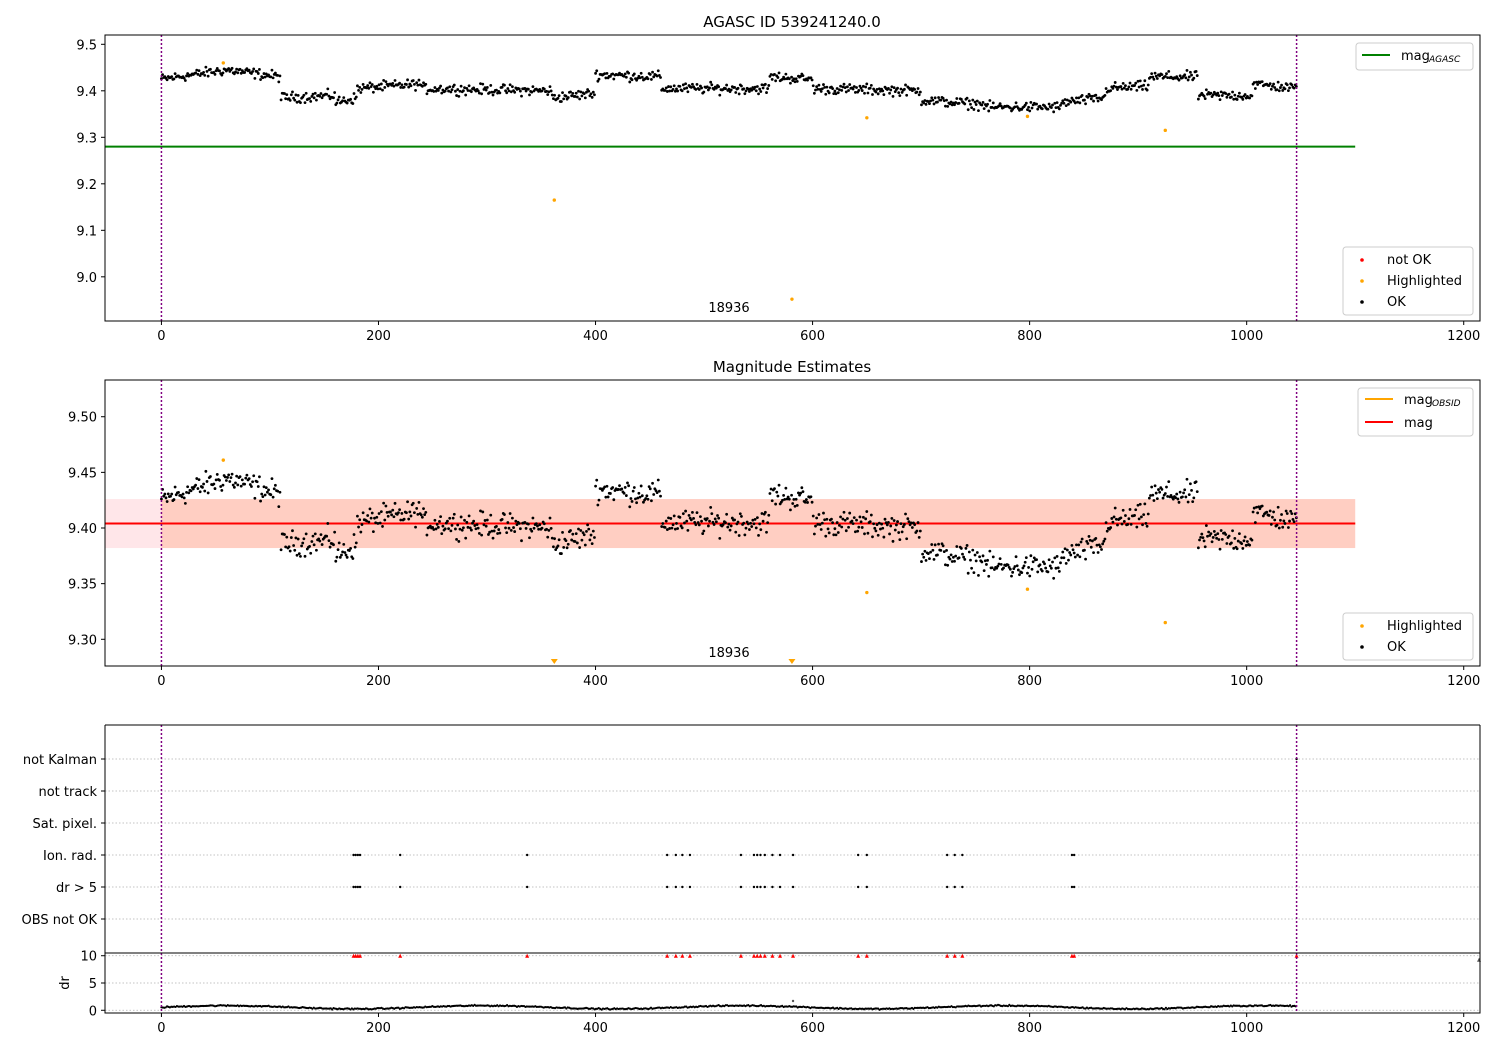 The width and height of the screenshot is (1500, 1050). I want to click on x-tick-label: 1000, so click(1246, 336).